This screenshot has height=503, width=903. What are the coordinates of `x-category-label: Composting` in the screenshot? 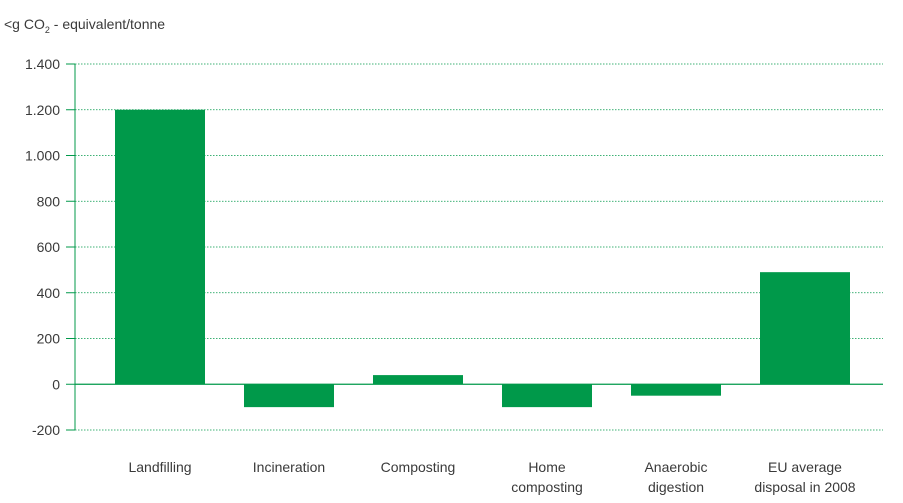 It's located at (418, 467).